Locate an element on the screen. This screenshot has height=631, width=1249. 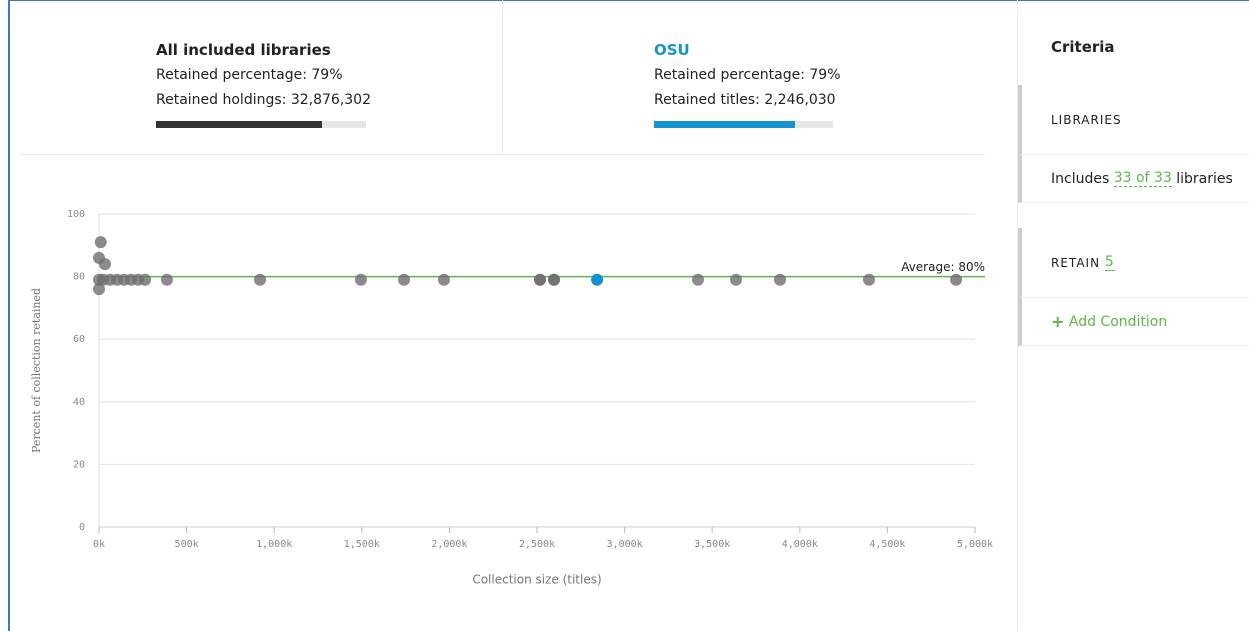
summary-line: Retained holdings: 32,876,302 is located at coordinates (263, 100).